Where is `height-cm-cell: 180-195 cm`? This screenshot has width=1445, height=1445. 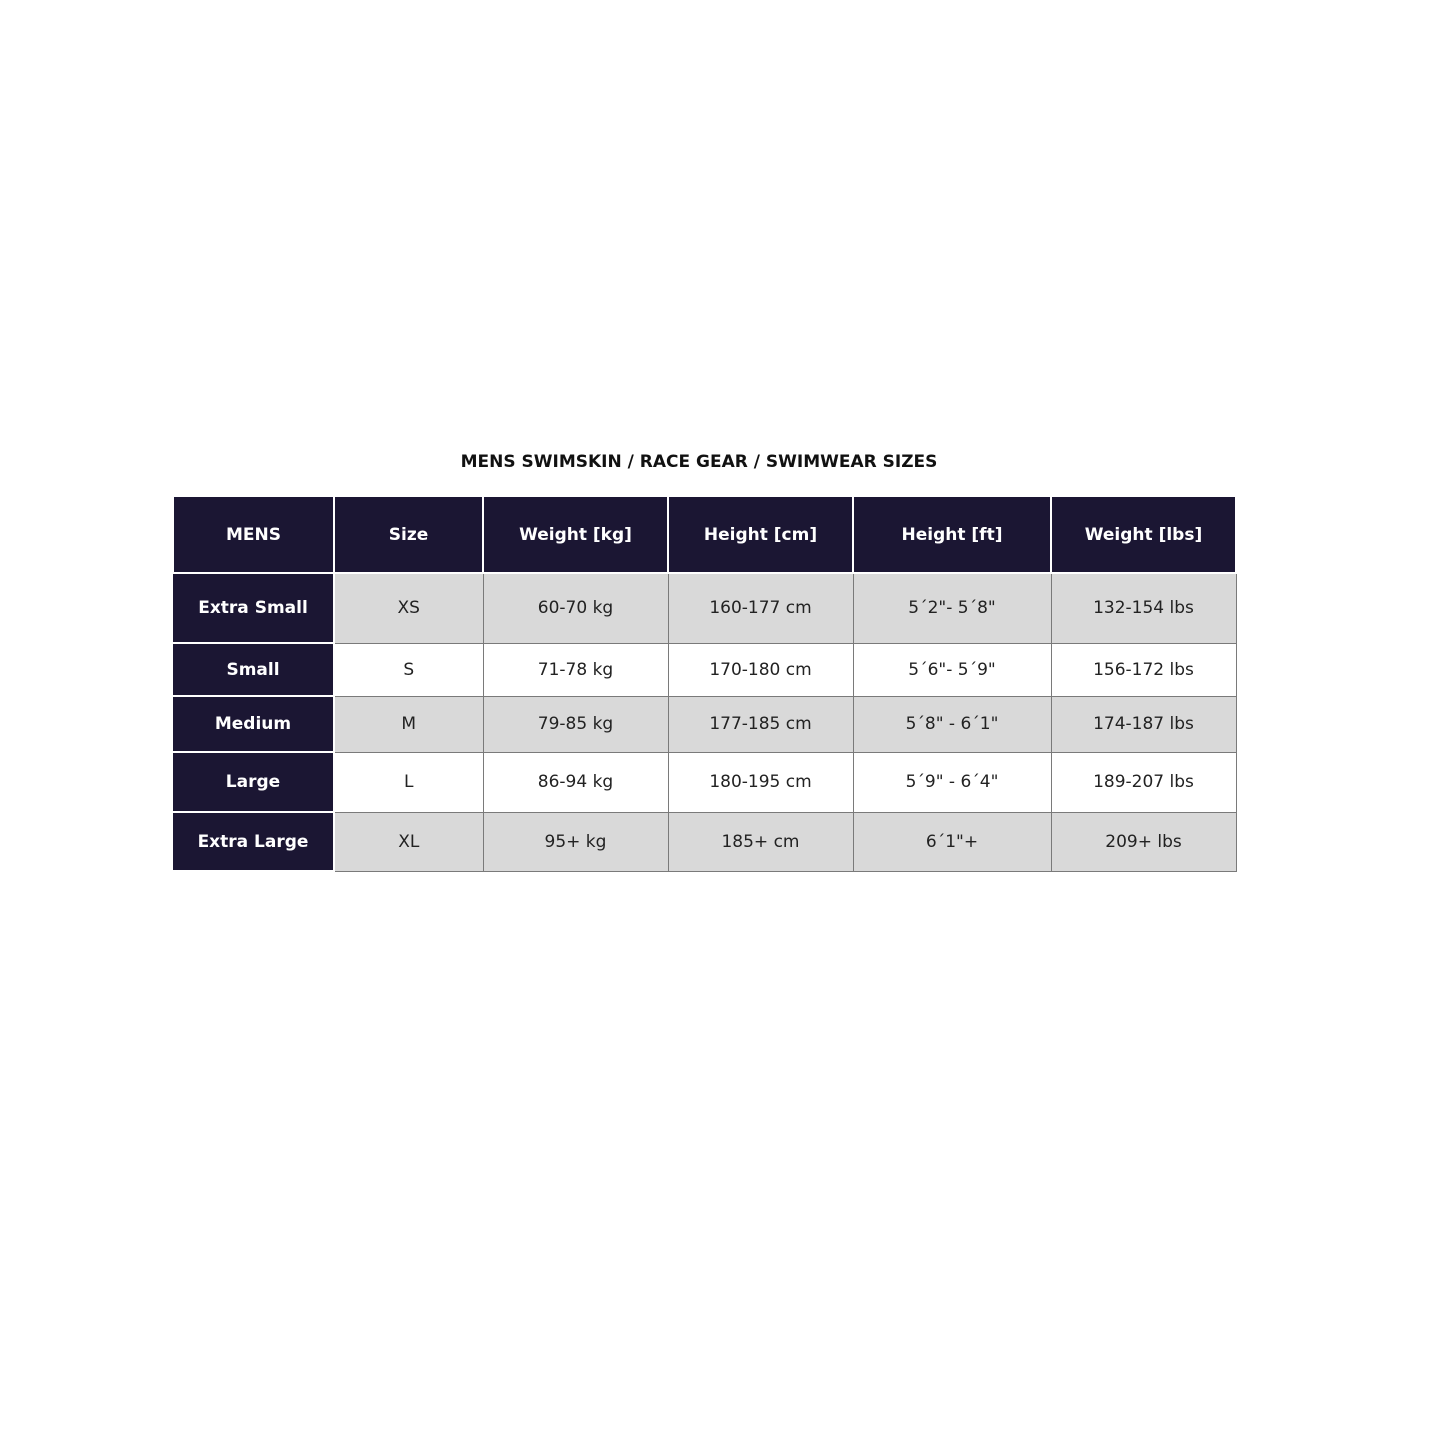 height-cm-cell: 180-195 cm is located at coordinates (760, 782).